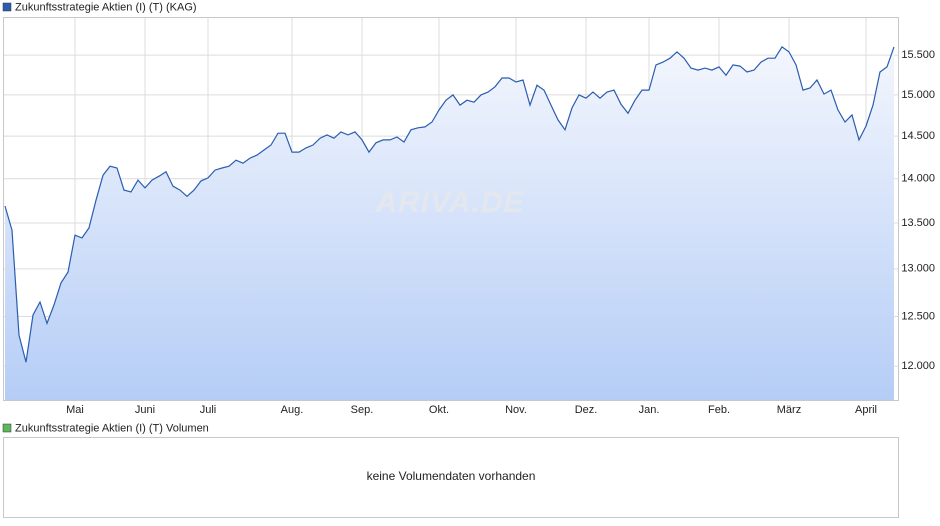  Describe the element at coordinates (719, 410) in the screenshot. I see `x-tick-label: Feb.` at that location.